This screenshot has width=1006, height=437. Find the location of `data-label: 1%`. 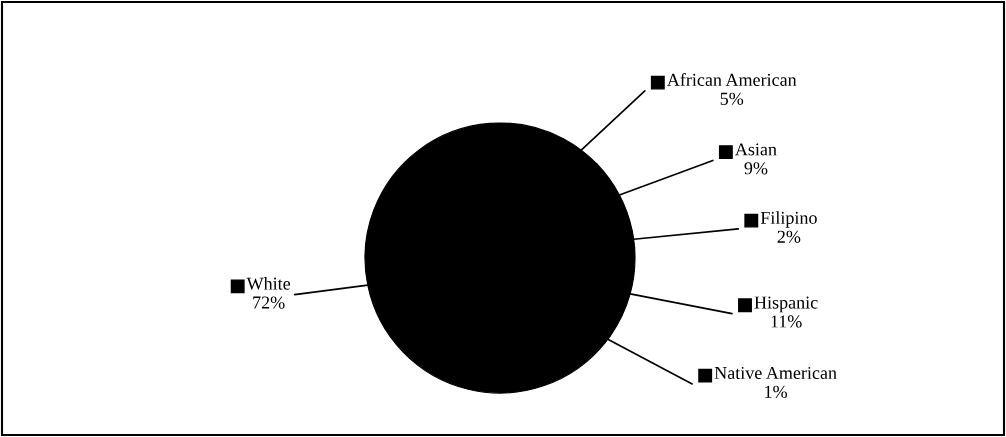

data-label: 1% is located at coordinates (776, 391).